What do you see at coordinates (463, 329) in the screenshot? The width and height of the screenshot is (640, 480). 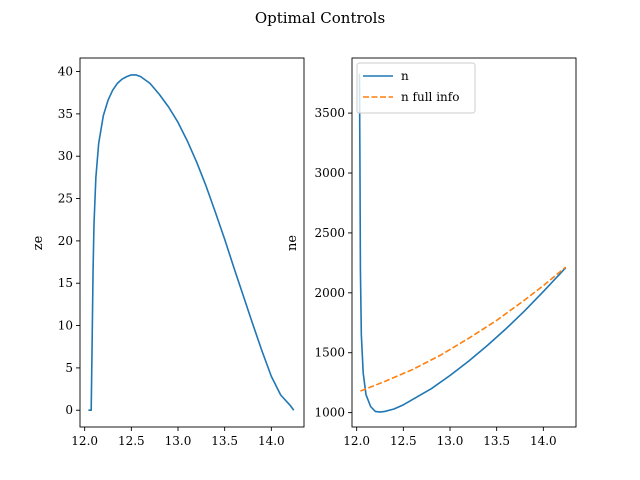 I see `series-line-n-full-info` at bounding box center [463, 329].